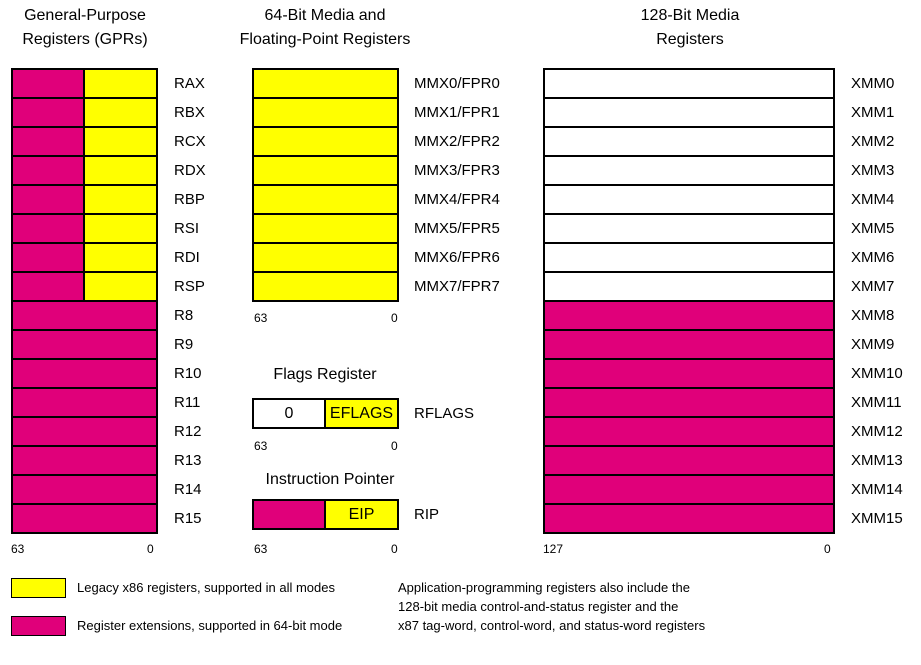 This screenshot has width=921, height=665. What do you see at coordinates (877, 431) in the screenshot?
I see `xmm-label-xmm12: XMM12` at bounding box center [877, 431].